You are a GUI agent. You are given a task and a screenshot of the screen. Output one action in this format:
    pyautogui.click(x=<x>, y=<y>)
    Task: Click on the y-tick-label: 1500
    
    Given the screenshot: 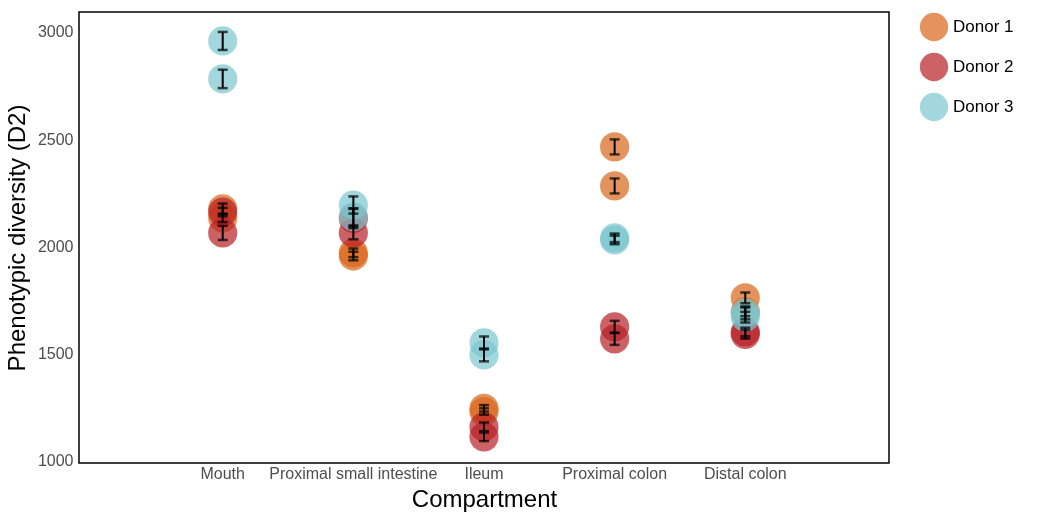 What is the action you would take?
    pyautogui.click(x=55, y=354)
    